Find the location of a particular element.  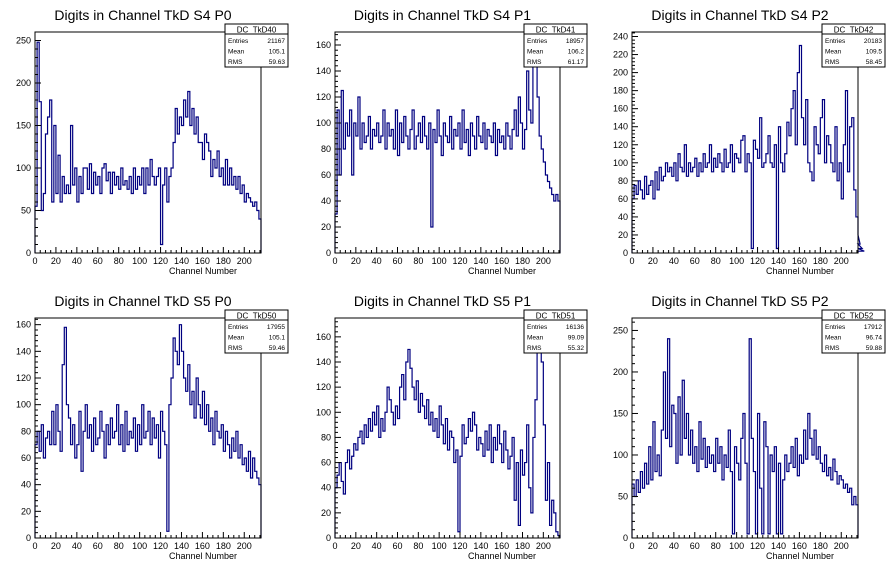

y-tick-label: 50 is located at coordinates (623, 496).